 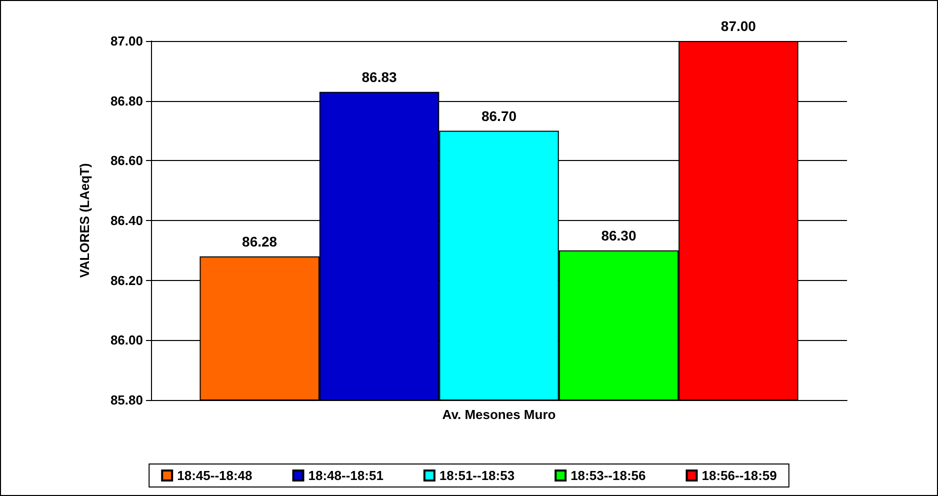 What do you see at coordinates (126, 400) in the screenshot?
I see `y-tick-label: 85.80` at bounding box center [126, 400].